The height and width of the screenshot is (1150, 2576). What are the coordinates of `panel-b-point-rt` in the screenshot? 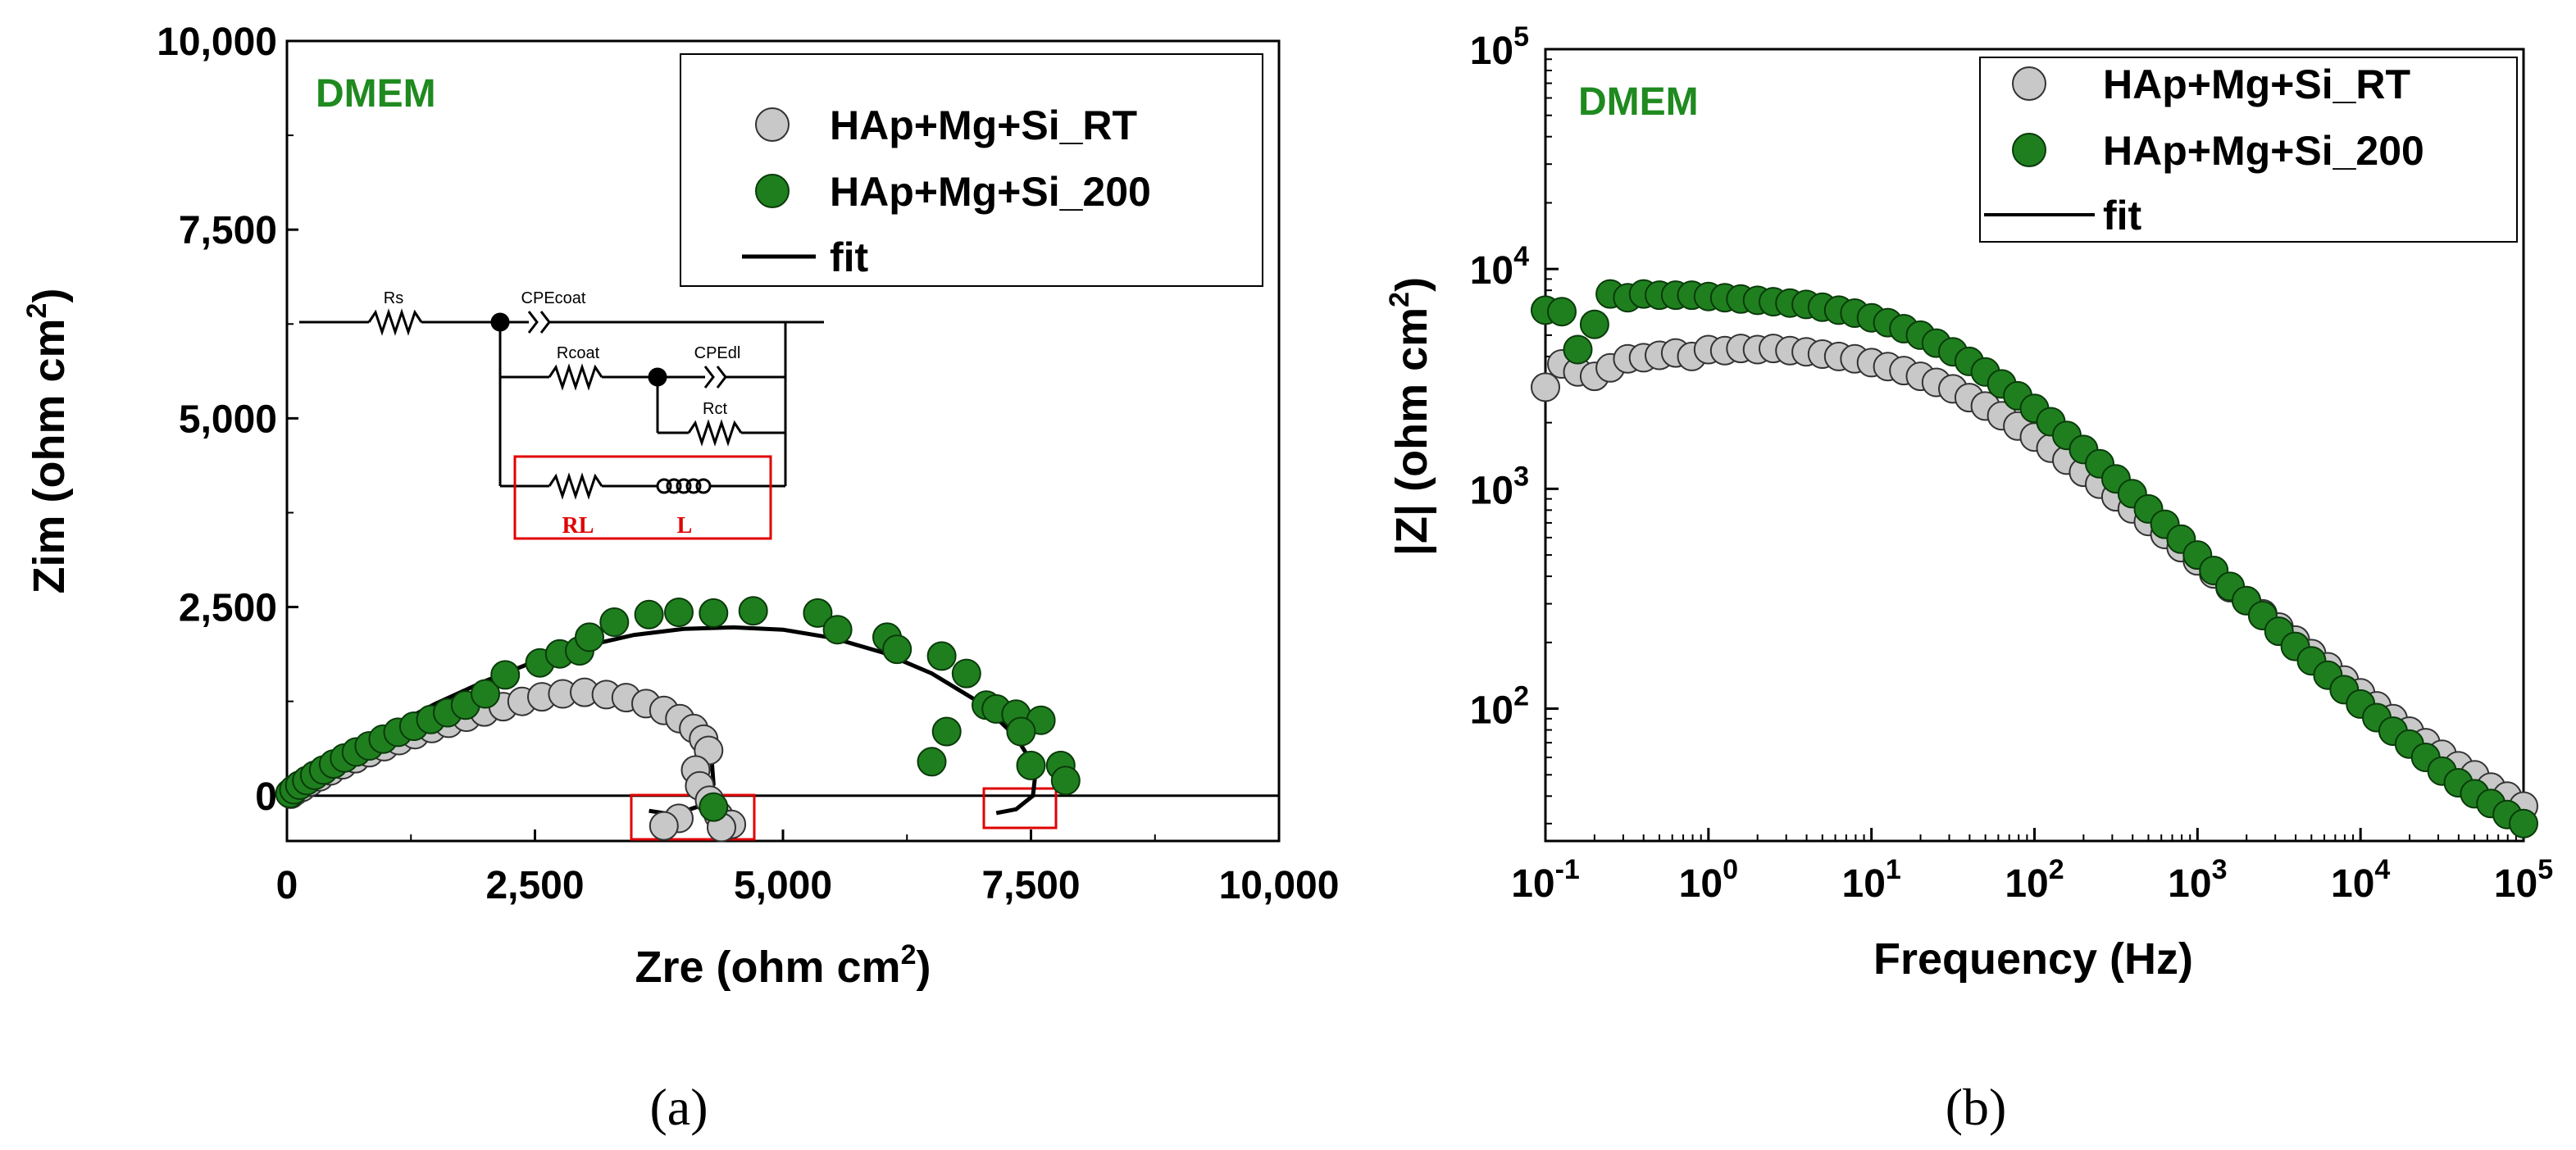 It's located at (1545, 387).